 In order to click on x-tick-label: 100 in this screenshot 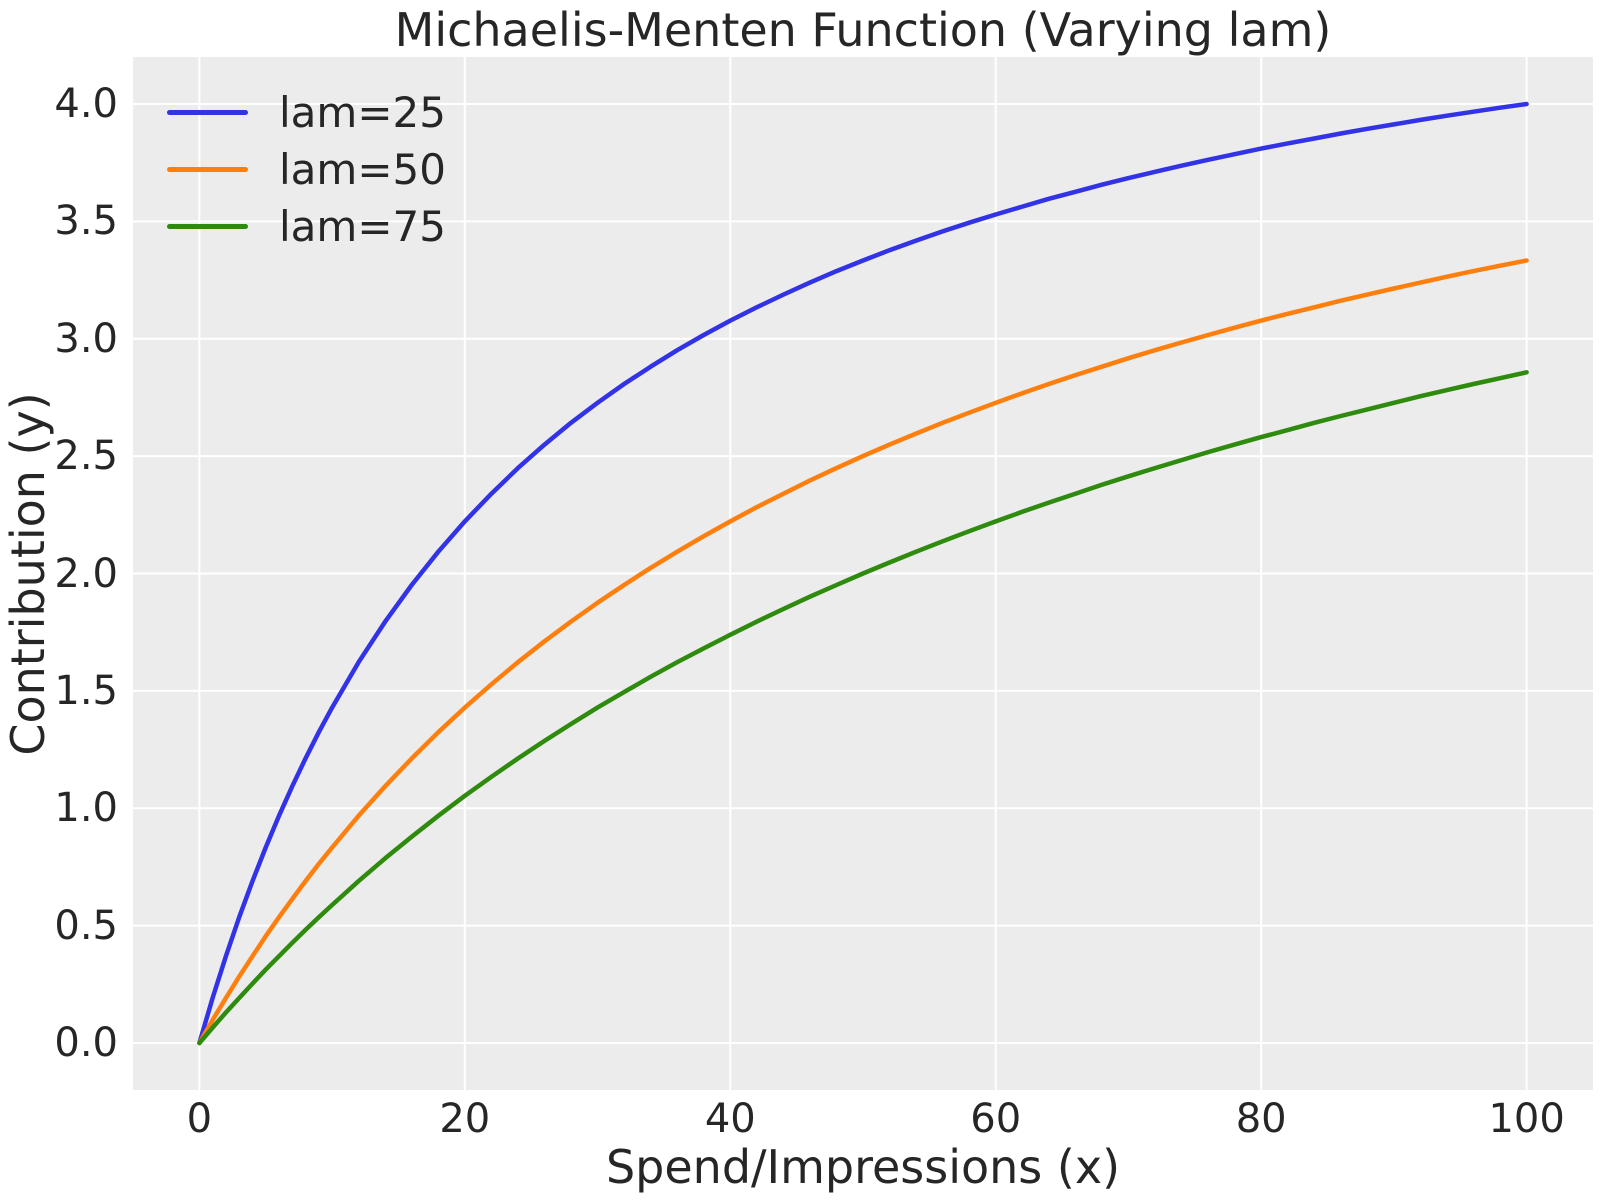, I will do `click(1526, 1119)`.